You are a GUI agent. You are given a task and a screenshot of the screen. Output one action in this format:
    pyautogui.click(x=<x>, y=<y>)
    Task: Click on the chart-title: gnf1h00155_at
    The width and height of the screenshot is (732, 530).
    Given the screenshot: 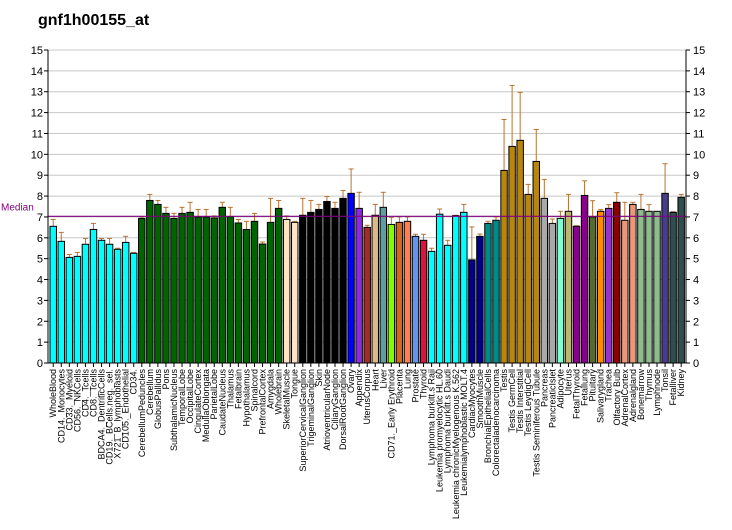 What is the action you would take?
    pyautogui.click(x=94, y=20)
    